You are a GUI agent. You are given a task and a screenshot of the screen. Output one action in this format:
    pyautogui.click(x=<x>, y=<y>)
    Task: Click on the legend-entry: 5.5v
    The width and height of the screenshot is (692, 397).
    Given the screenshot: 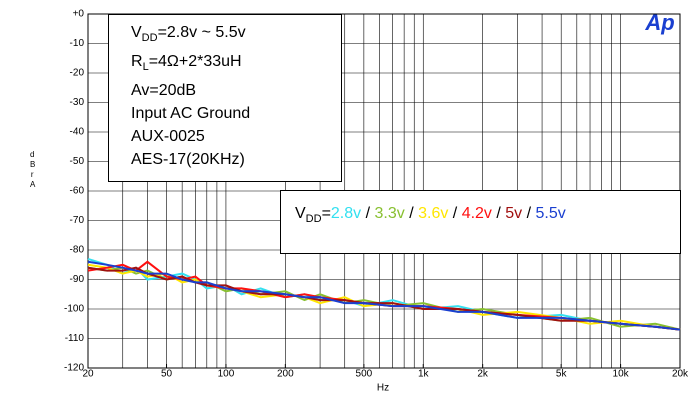 What is the action you would take?
    pyautogui.click(x=550, y=213)
    